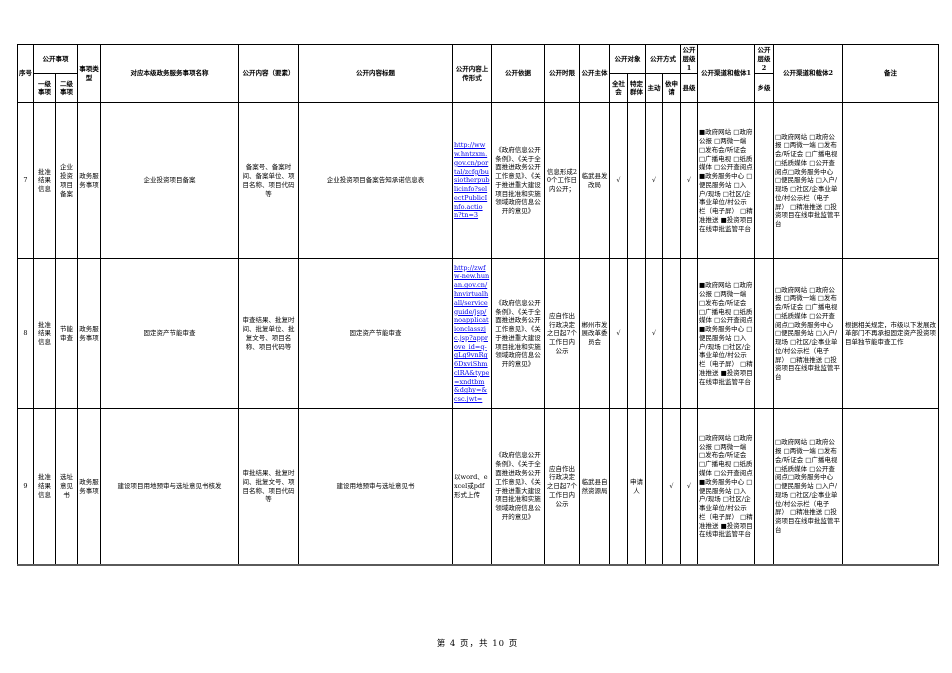 The height and width of the screenshot is (673, 952). I want to click on cell-item-l2: 选址意见书, so click(66, 487).